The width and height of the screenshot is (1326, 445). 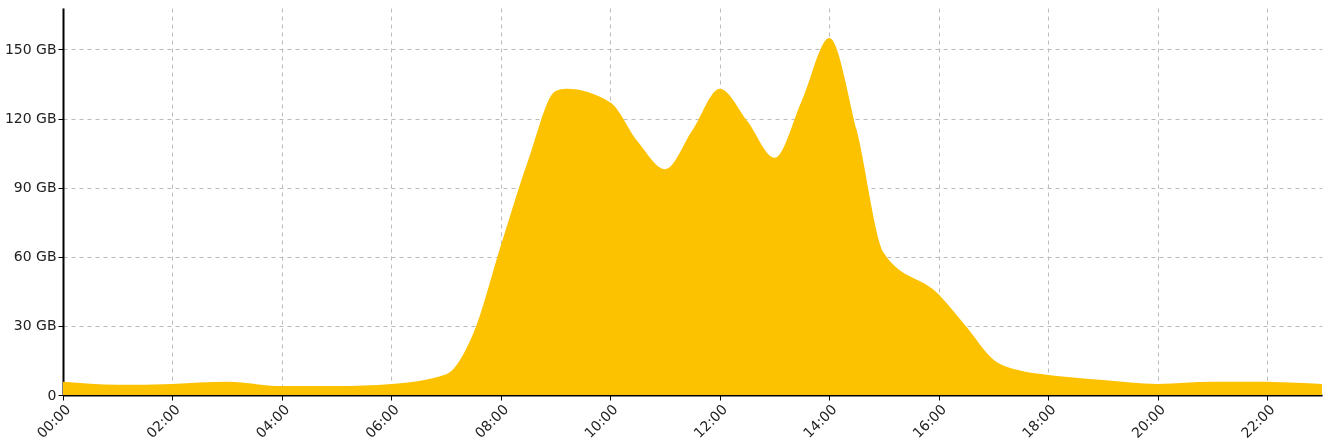 What do you see at coordinates (52, 394) in the screenshot?
I see `y-tick-label: 0` at bounding box center [52, 394].